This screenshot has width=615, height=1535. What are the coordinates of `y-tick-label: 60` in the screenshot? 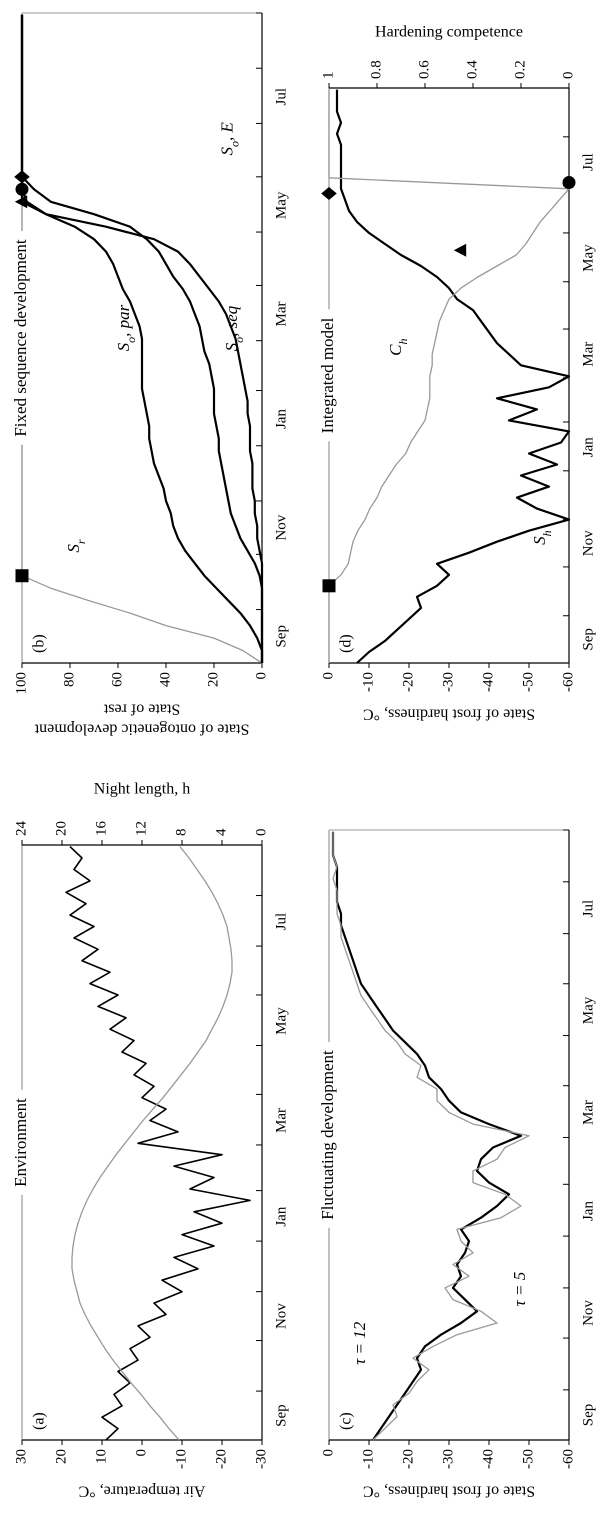 It's located at (117, 679).